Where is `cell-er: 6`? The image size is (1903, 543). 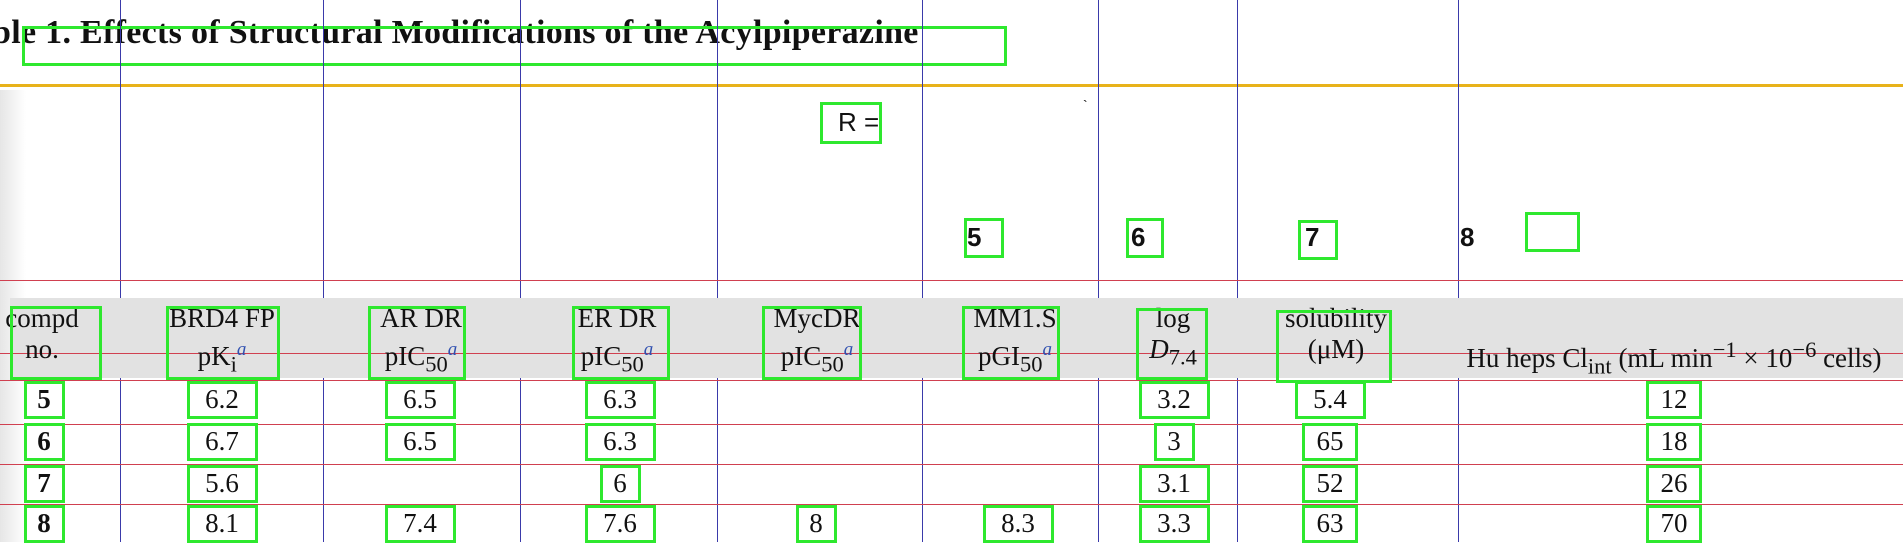
cell-er: 6 is located at coordinates (620, 483).